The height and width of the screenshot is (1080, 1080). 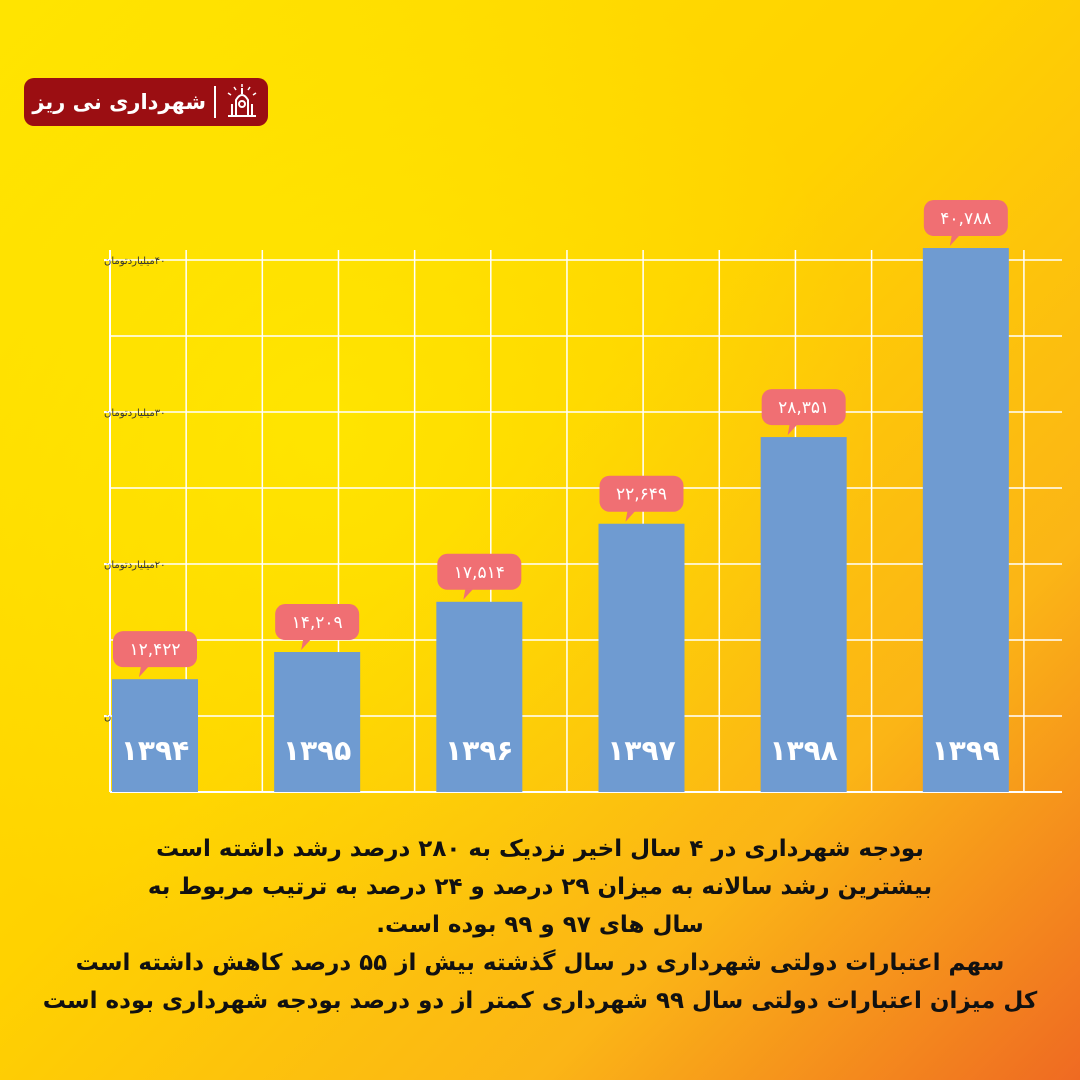 I want to click on logo-separator, so click(x=215, y=102).